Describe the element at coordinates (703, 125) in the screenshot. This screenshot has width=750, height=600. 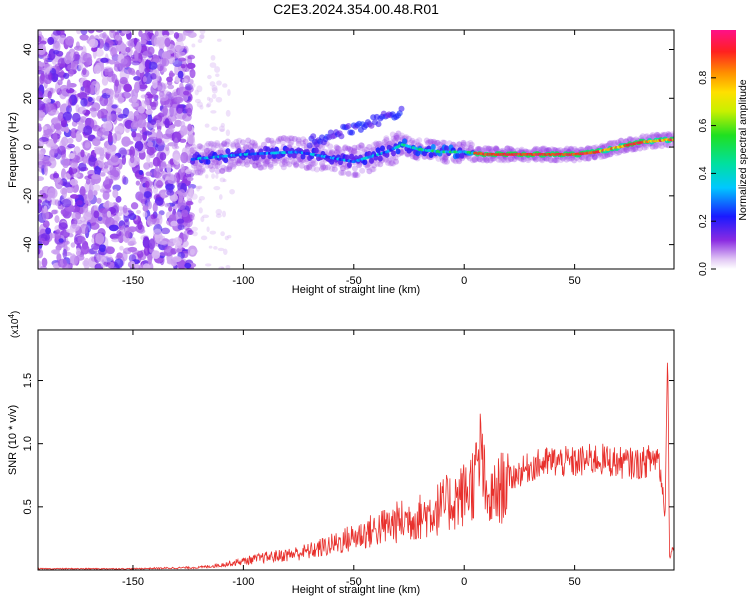
I see `colorbar-tick-label: 0.6` at that location.